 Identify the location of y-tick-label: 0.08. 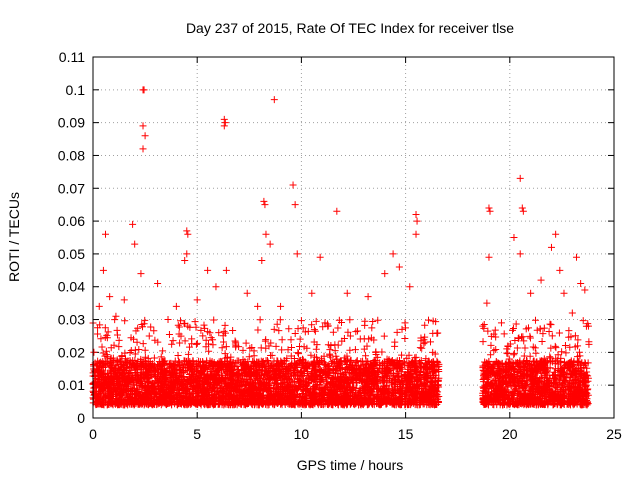
(71, 155).